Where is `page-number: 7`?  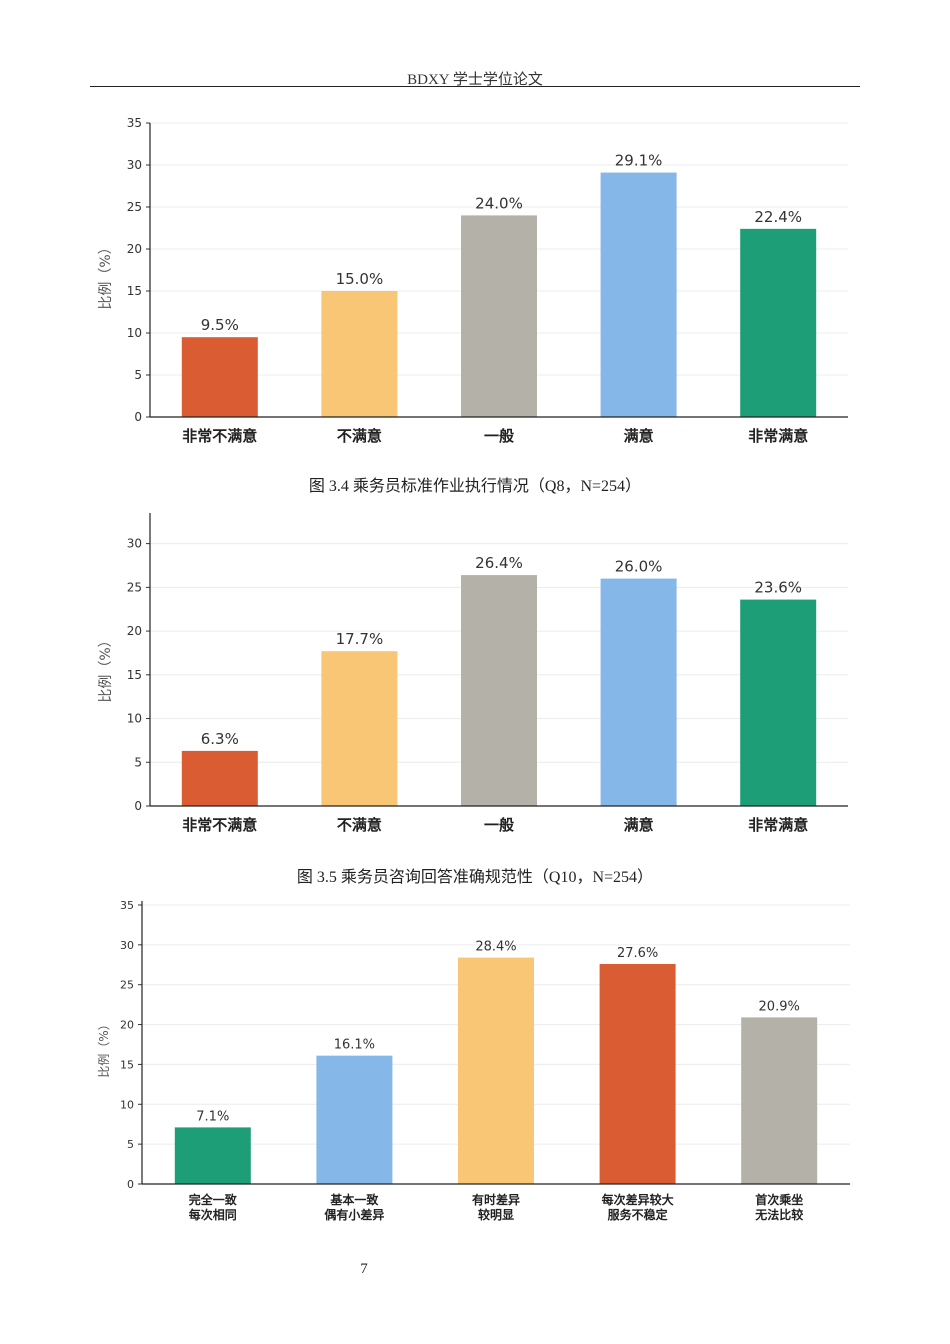 page-number: 7 is located at coordinates (364, 1269).